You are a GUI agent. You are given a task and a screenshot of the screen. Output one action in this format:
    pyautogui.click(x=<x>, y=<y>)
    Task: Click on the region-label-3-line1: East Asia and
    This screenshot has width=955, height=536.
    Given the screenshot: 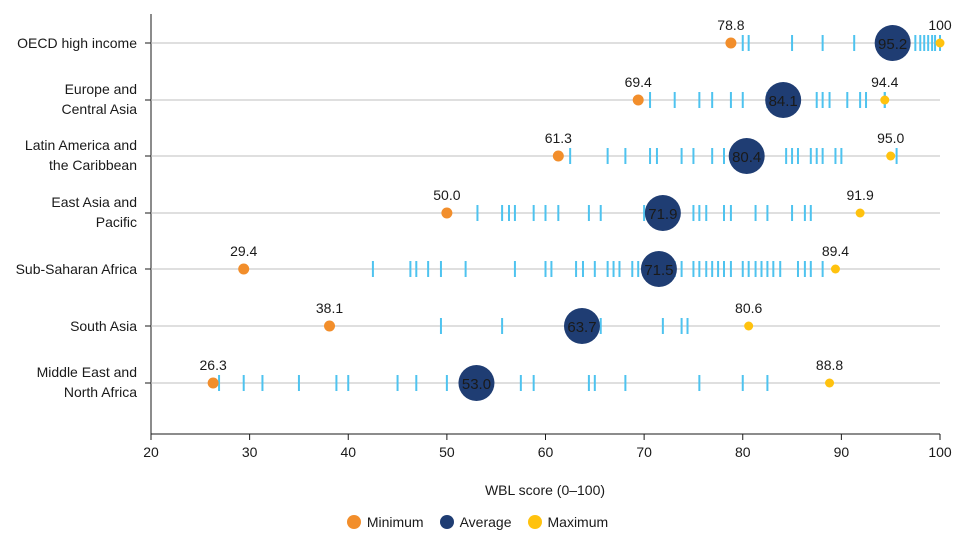 What is the action you would take?
    pyautogui.click(x=94, y=202)
    